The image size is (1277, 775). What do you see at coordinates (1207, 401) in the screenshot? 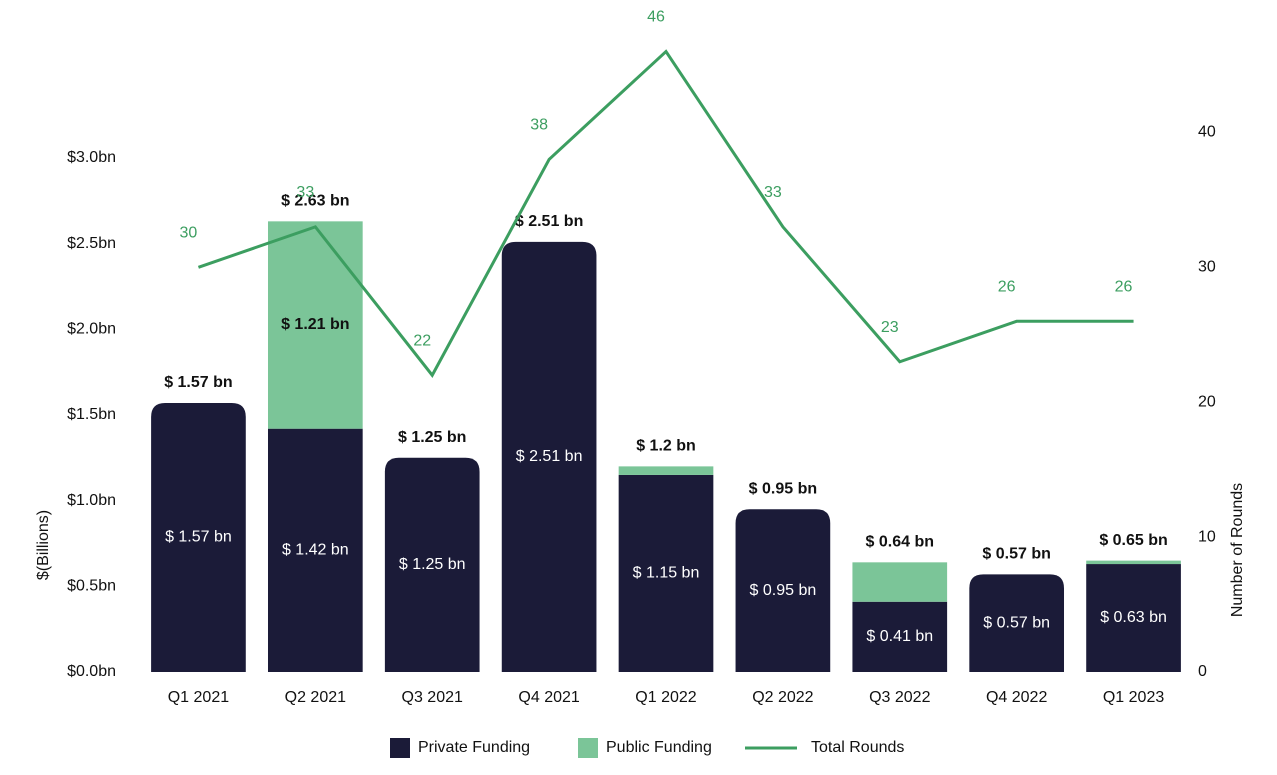
I see `y2-tick-label: 20` at bounding box center [1207, 401].